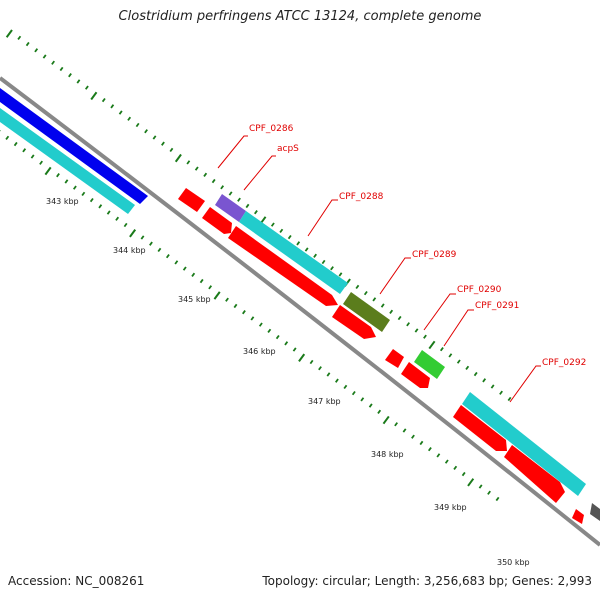 This screenshot has height=600, width=600. I want to click on gene-cyan-left, so click(67, 161).